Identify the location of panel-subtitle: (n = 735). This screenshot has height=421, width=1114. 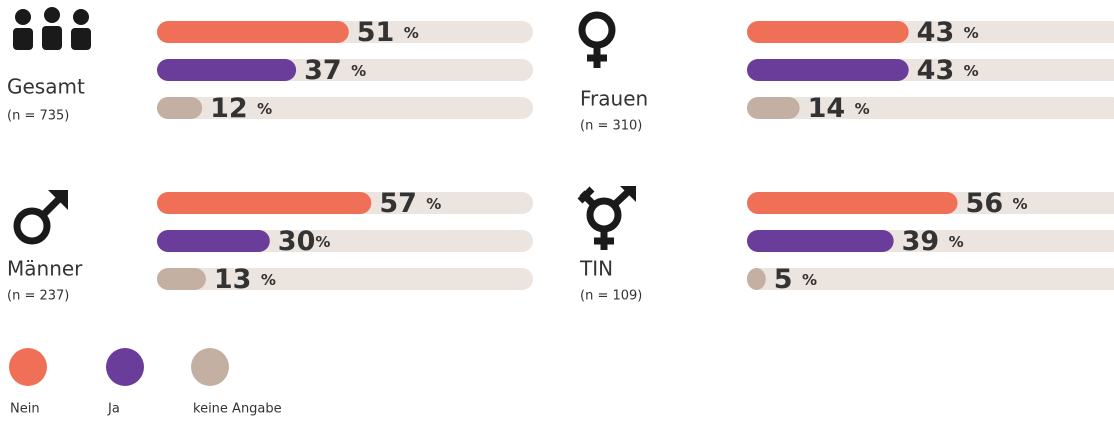
(38, 116).